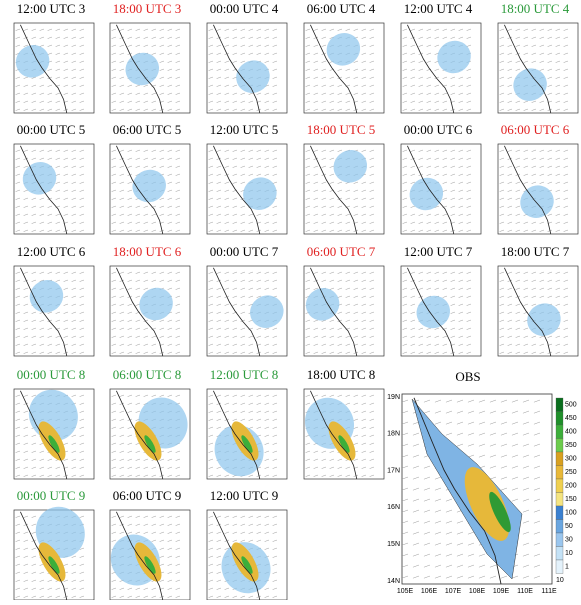 The width and height of the screenshot is (581, 605). What do you see at coordinates (341, 251) in the screenshot?
I see `panel-time-label: 06:00 UTC 7` at bounding box center [341, 251].